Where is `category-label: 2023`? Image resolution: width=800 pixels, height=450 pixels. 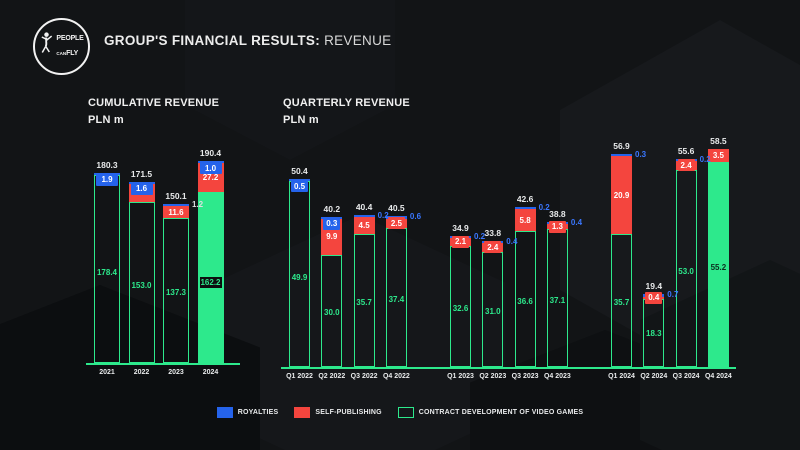
category-label: 2023 is located at coordinates (176, 372).